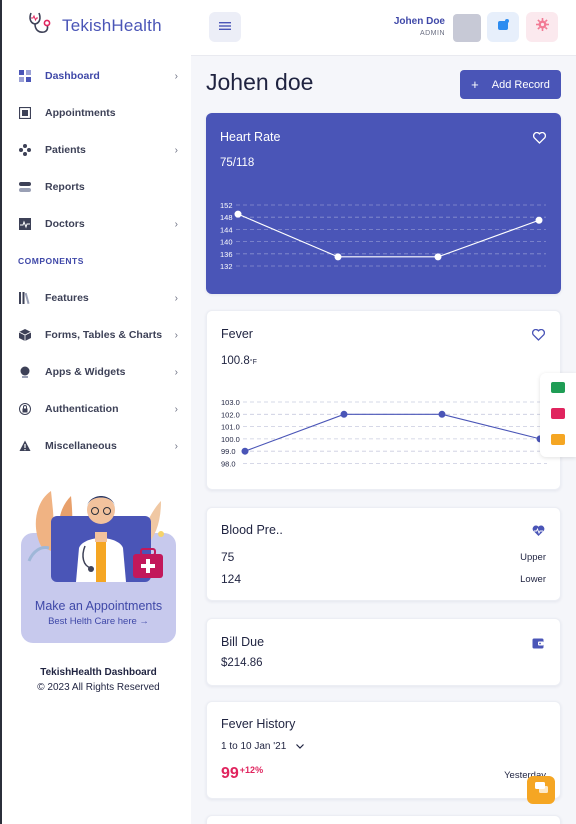 The height and width of the screenshot is (824, 576). I want to click on chevron-down-icon, so click(300, 746).